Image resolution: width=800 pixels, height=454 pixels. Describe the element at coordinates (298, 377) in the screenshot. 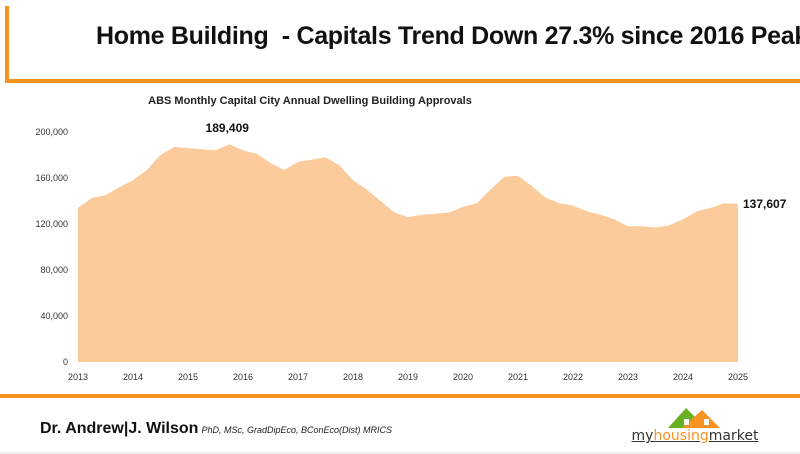

I see `x-tick-label: 2017` at that location.